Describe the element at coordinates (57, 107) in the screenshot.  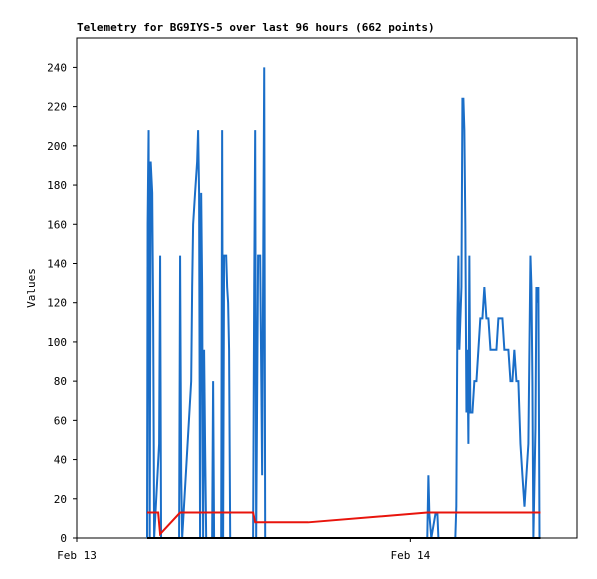
I see `y-tick-label: 220` at that location.